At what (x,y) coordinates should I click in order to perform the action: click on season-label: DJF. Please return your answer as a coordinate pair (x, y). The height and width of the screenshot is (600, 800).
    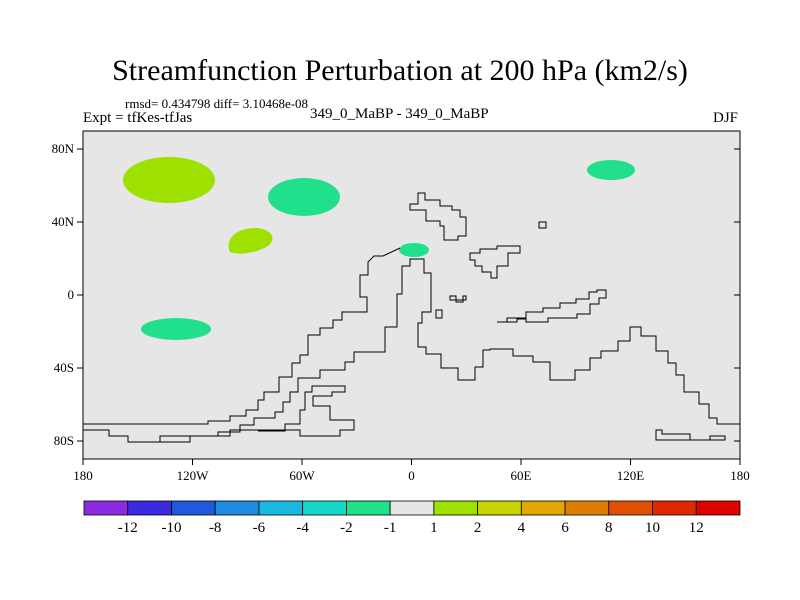
    Looking at the image, I should click on (726, 118).